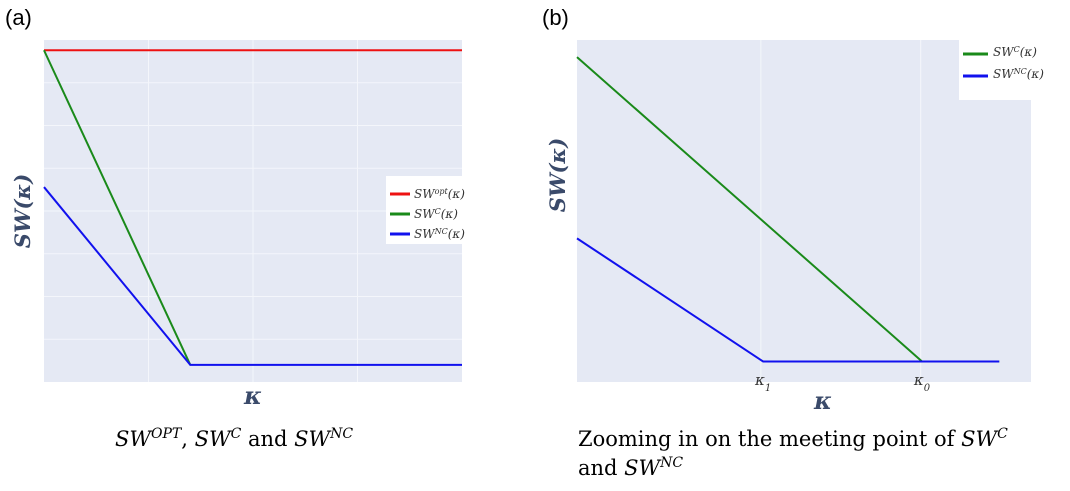 This screenshot has width=1070, height=491. Describe the element at coordinates (922, 382) in the screenshot. I see `x-tick-label: κ0` at that location.